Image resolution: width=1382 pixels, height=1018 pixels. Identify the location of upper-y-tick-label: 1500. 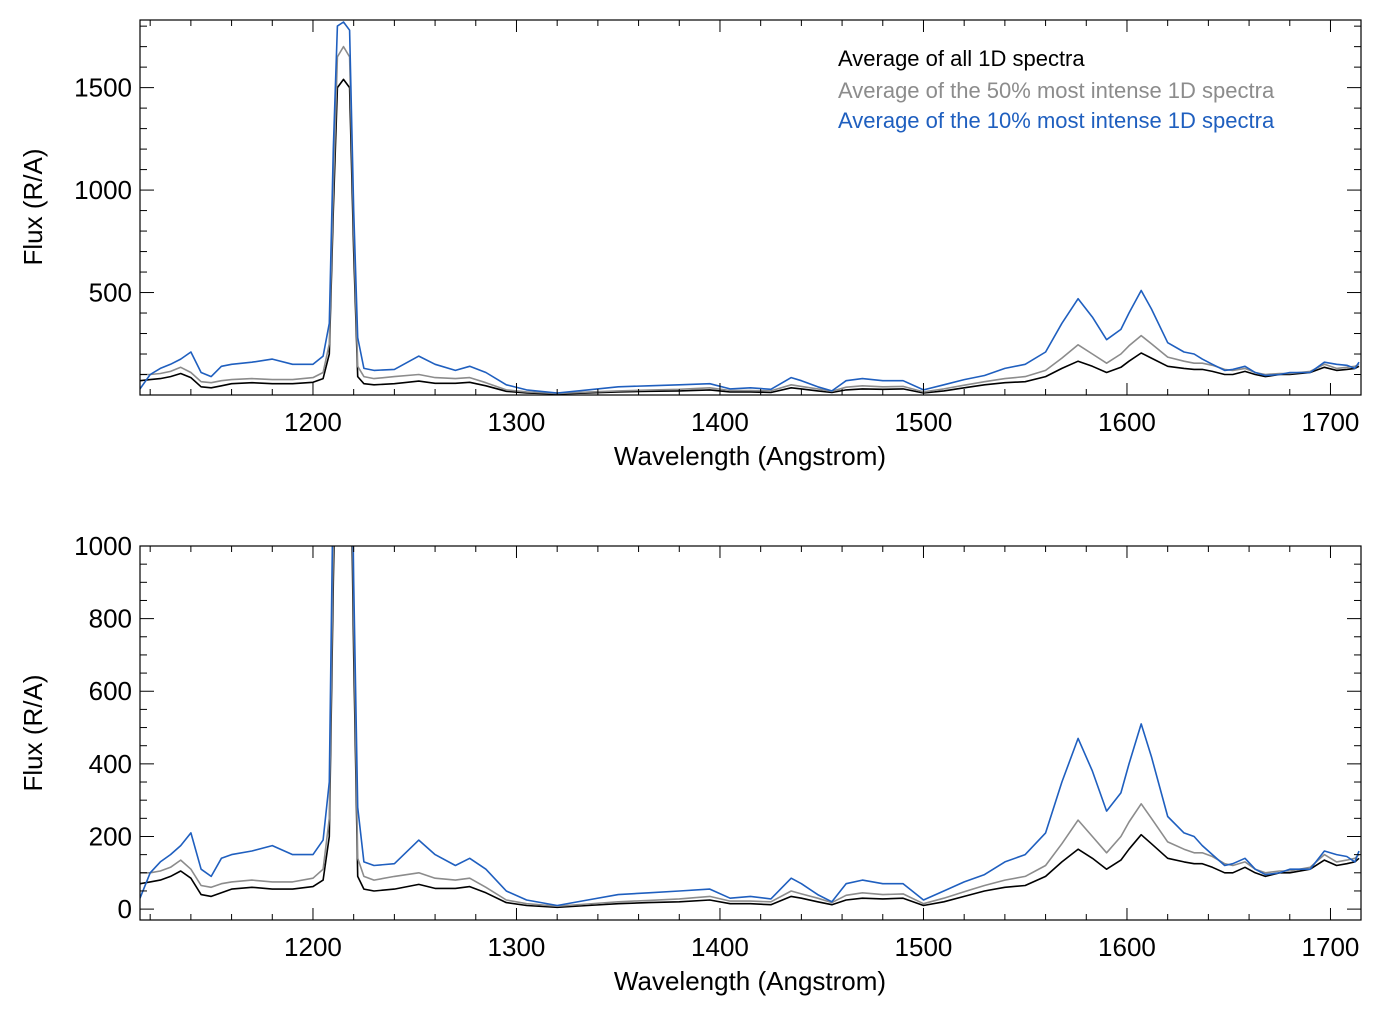
(103, 88).